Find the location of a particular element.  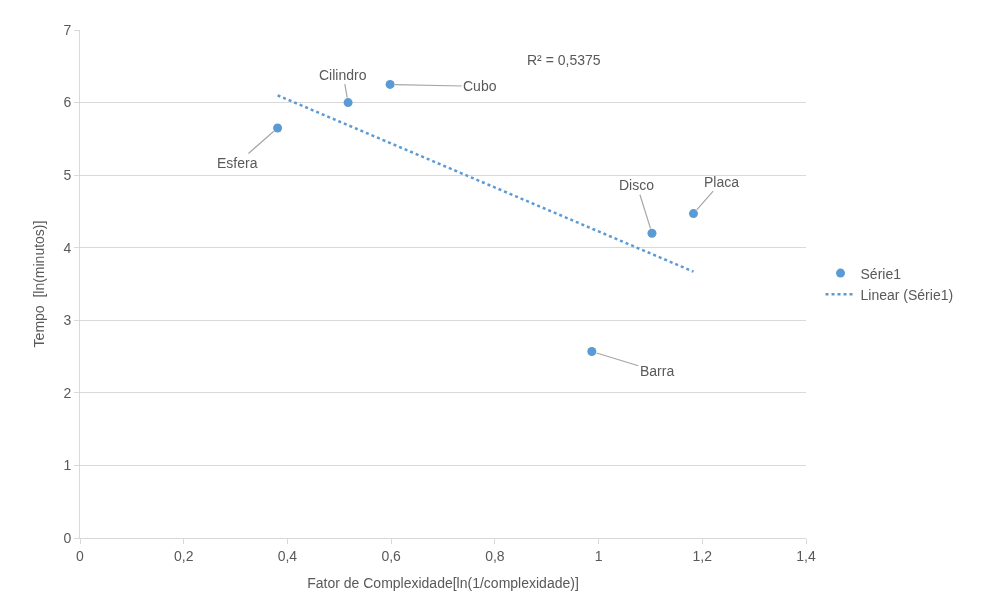

x-tick-label: 1,2 is located at coordinates (702, 555).